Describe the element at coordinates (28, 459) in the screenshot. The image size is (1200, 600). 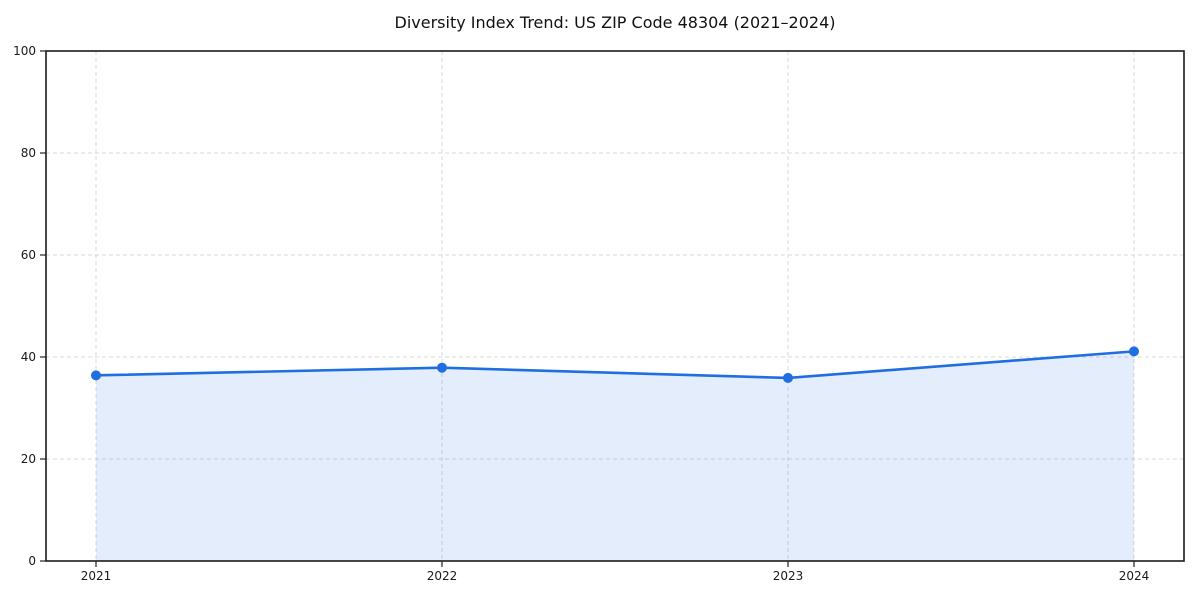
I see `y-axis-tick-label: 20` at that location.